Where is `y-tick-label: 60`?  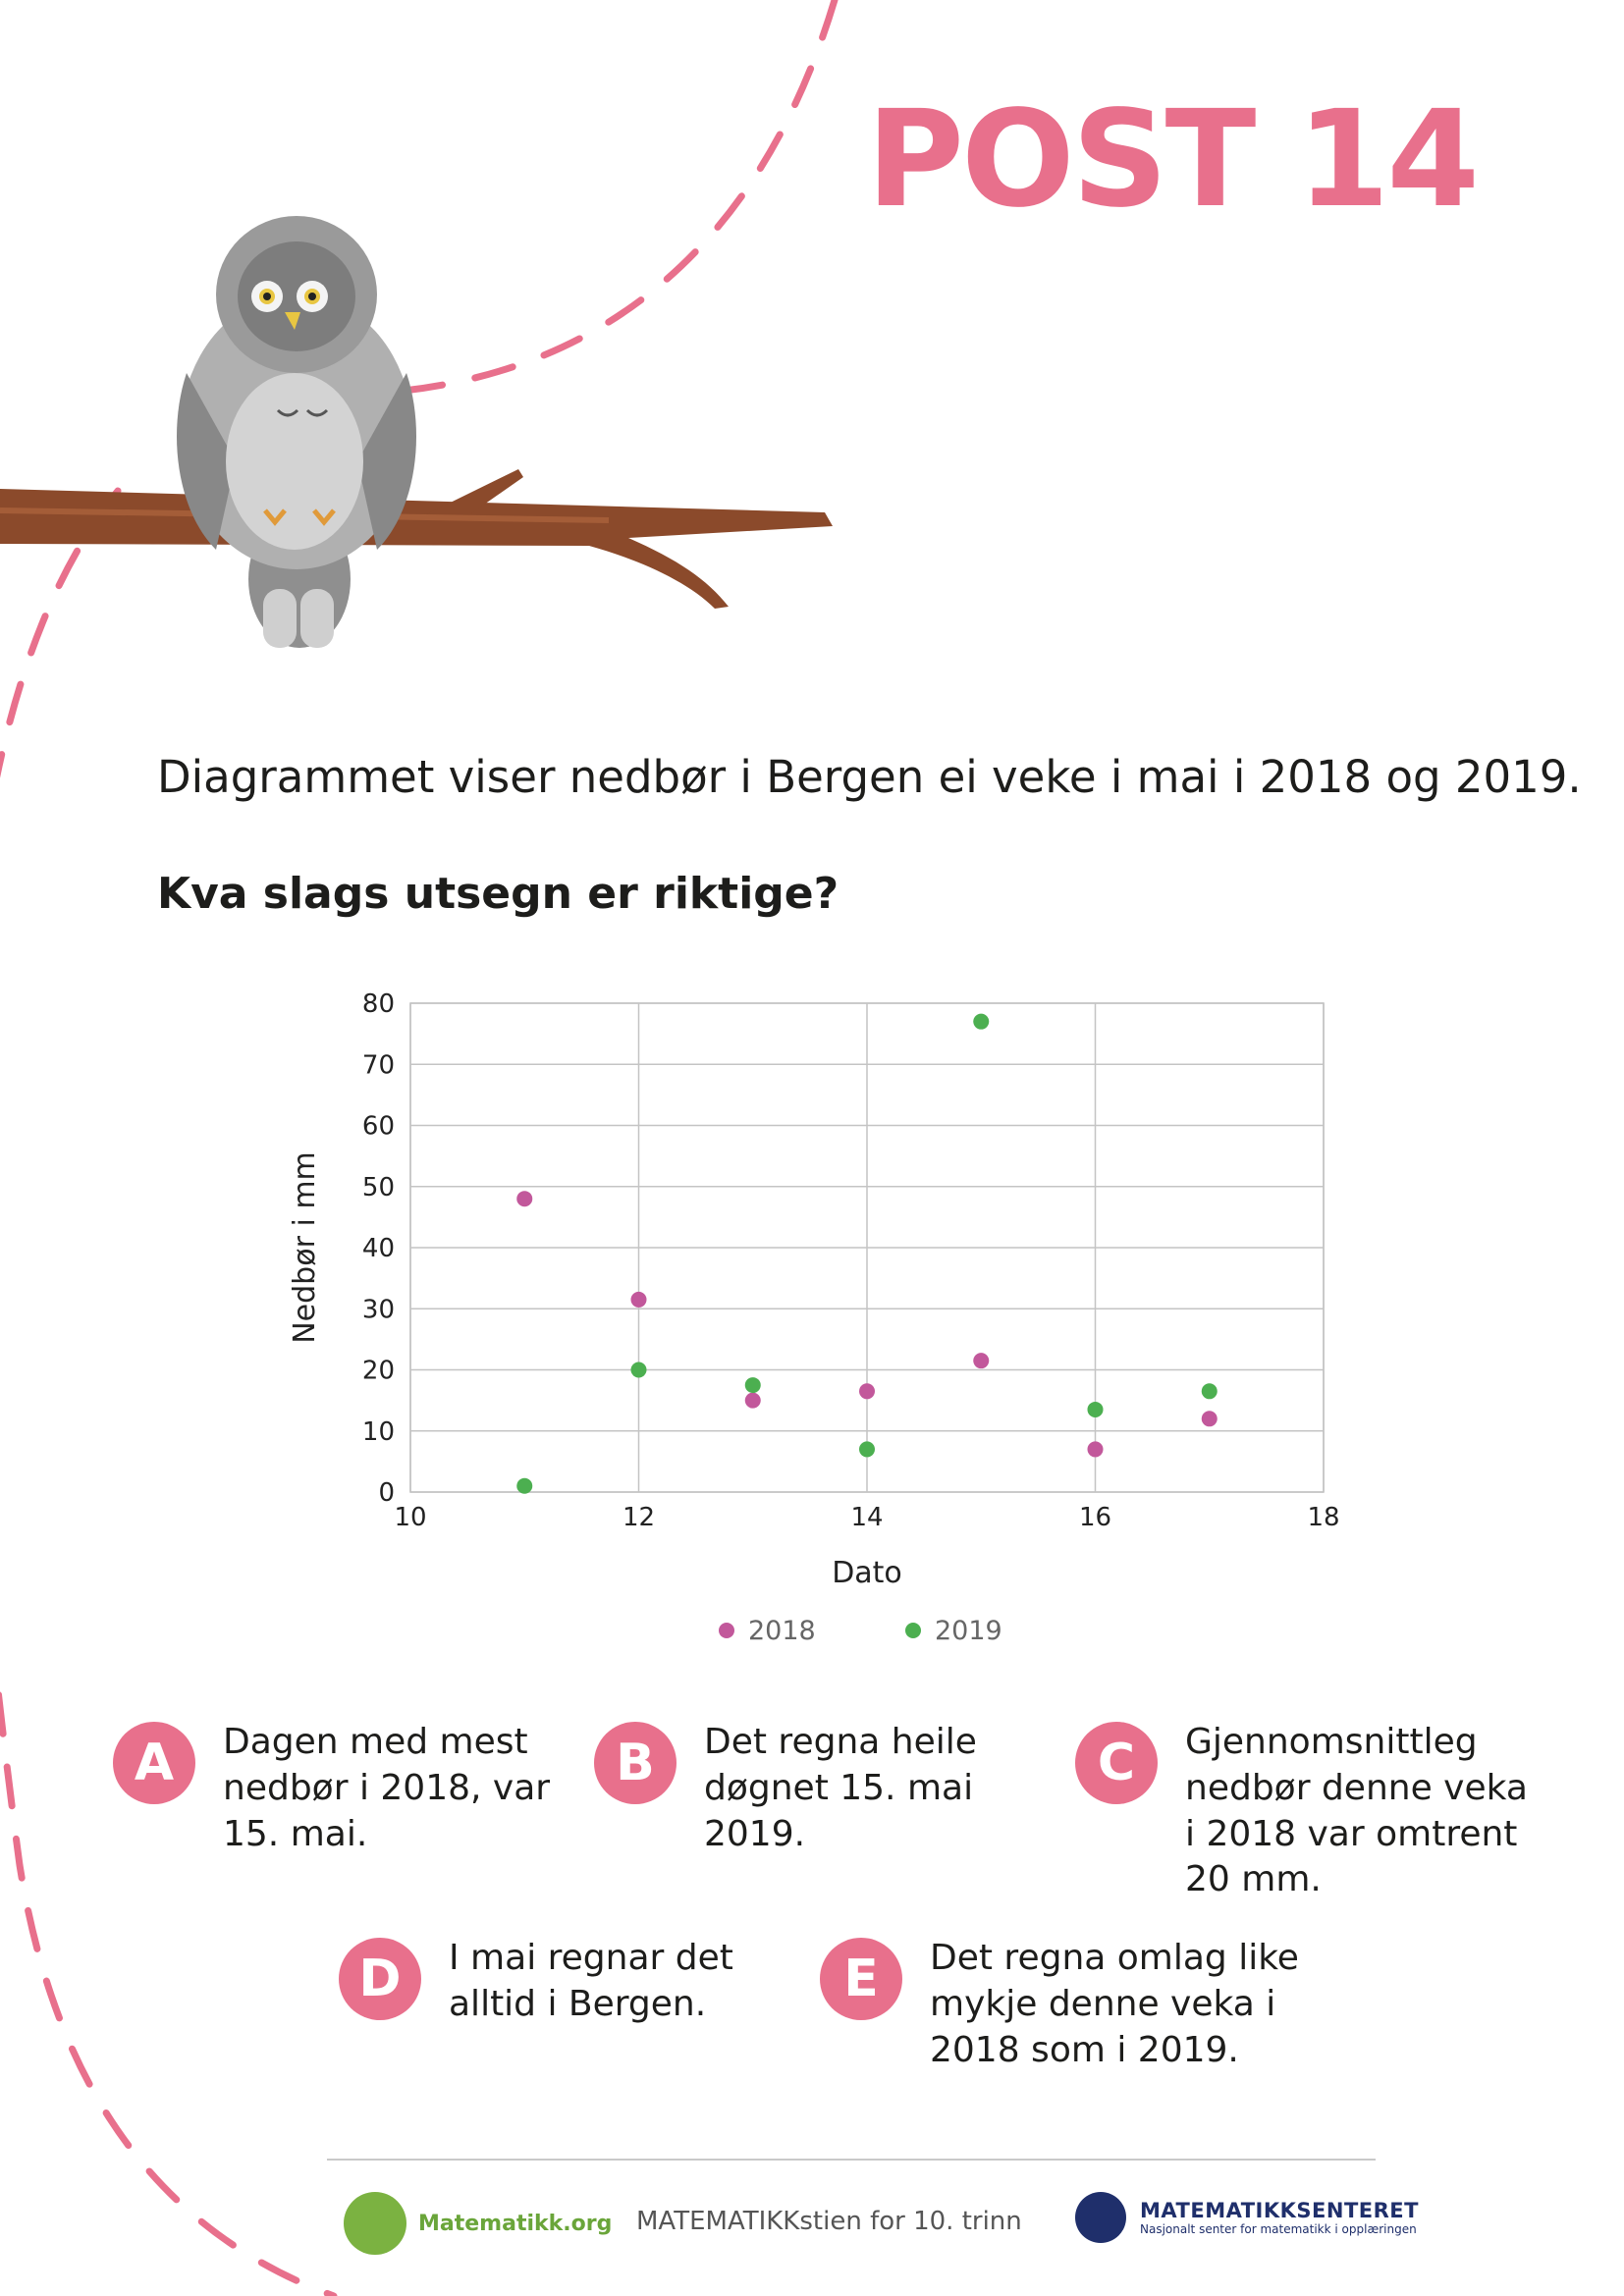 y-tick-label: 60 is located at coordinates (378, 1127).